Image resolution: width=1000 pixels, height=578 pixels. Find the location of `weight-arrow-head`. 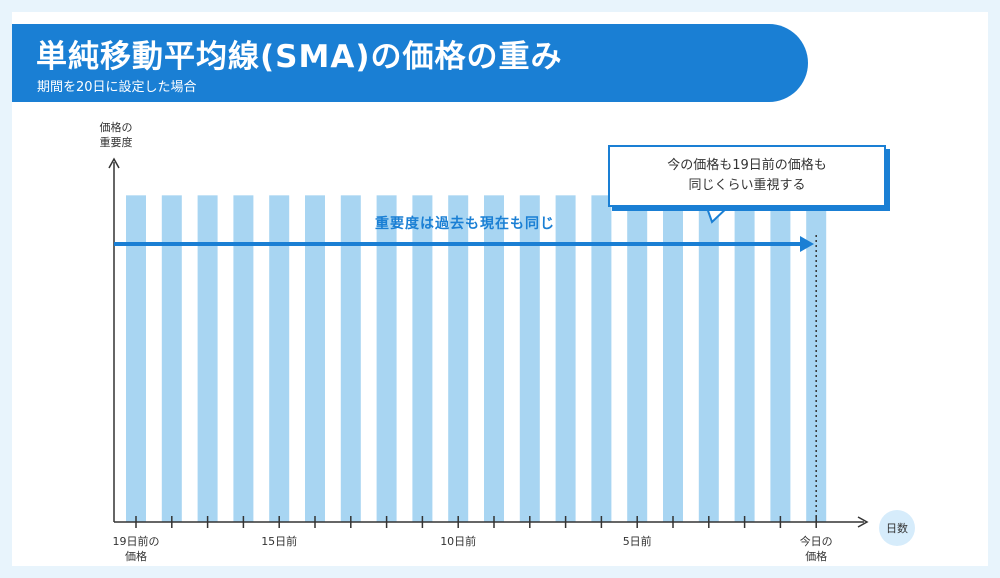

weight-arrow-head is located at coordinates (807, 244).